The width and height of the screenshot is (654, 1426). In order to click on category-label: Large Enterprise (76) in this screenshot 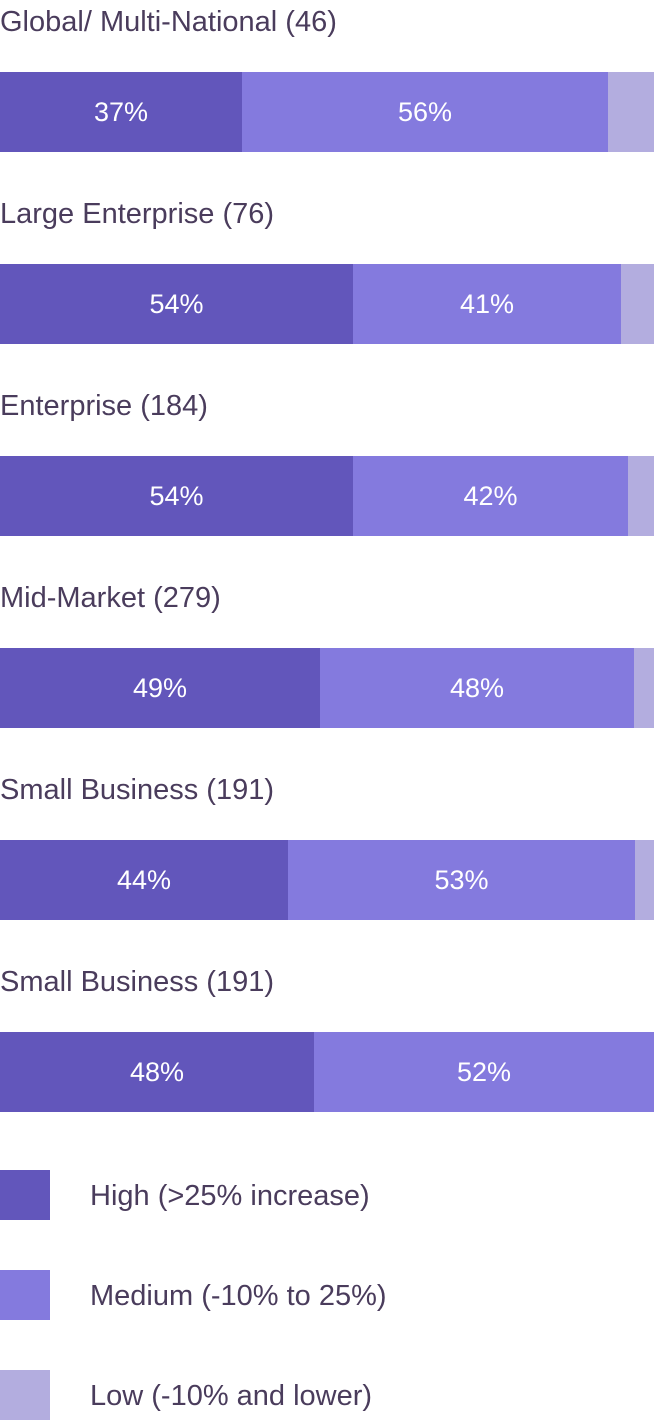, I will do `click(137, 214)`.